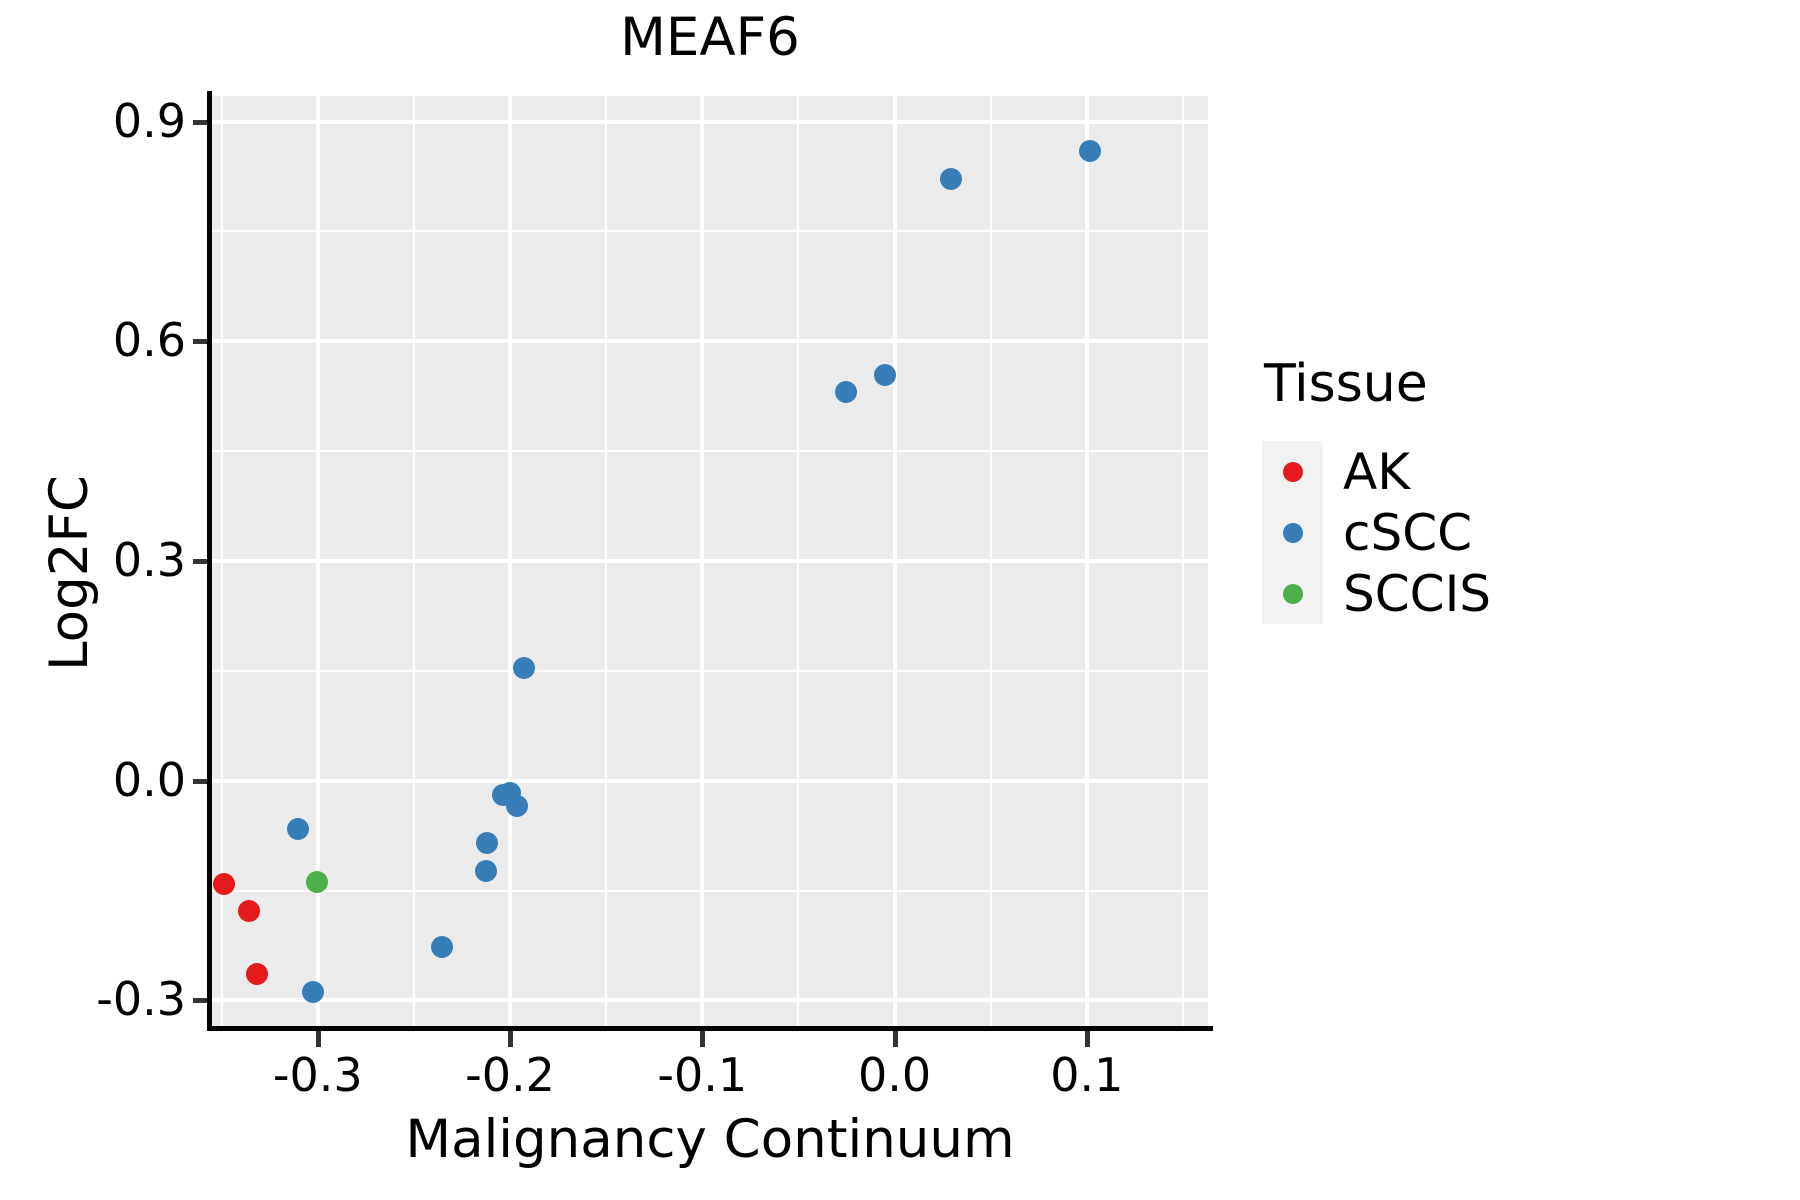 This screenshot has height=1200, width=1800. I want to click on y-tick-label: 0.0, so click(149, 779).